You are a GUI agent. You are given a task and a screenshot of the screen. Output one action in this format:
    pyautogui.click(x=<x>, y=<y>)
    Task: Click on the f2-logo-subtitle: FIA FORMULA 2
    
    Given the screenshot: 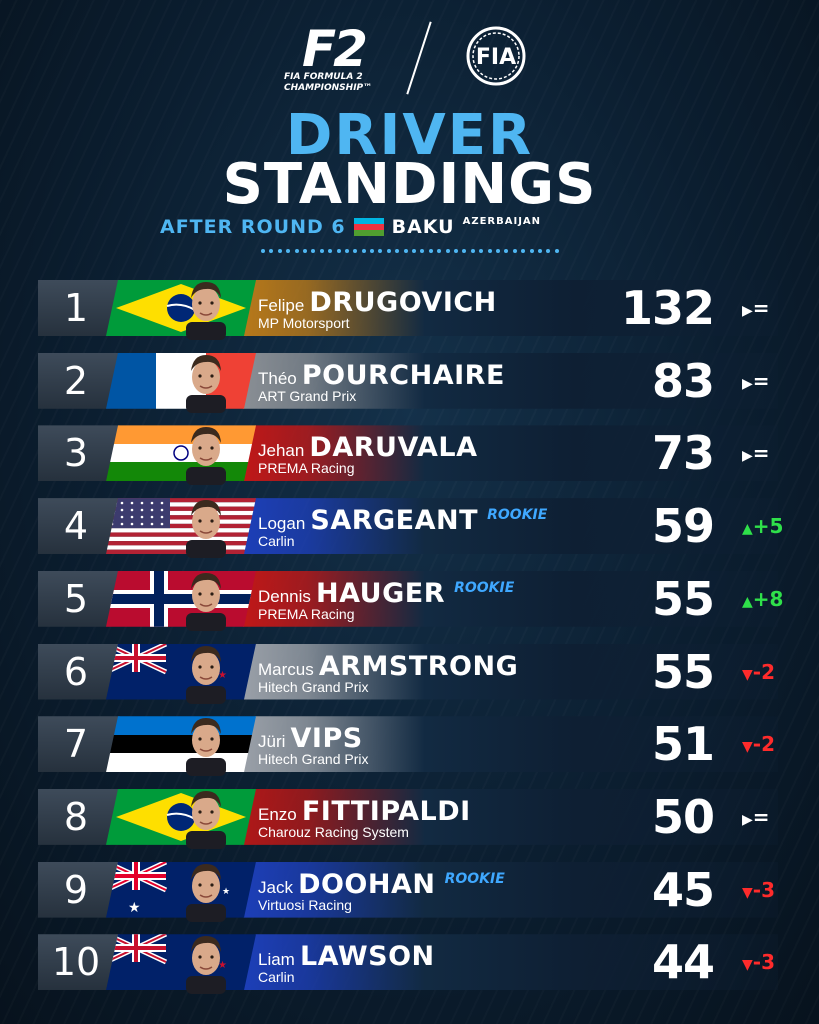 What is the action you would take?
    pyautogui.click(x=323, y=77)
    